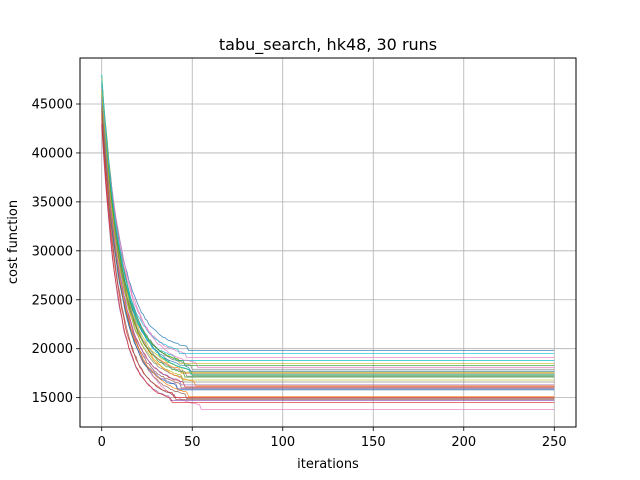 This screenshot has height=480, width=640. What do you see at coordinates (52, 105) in the screenshot?
I see `y-tick-label: 45000` at bounding box center [52, 105].